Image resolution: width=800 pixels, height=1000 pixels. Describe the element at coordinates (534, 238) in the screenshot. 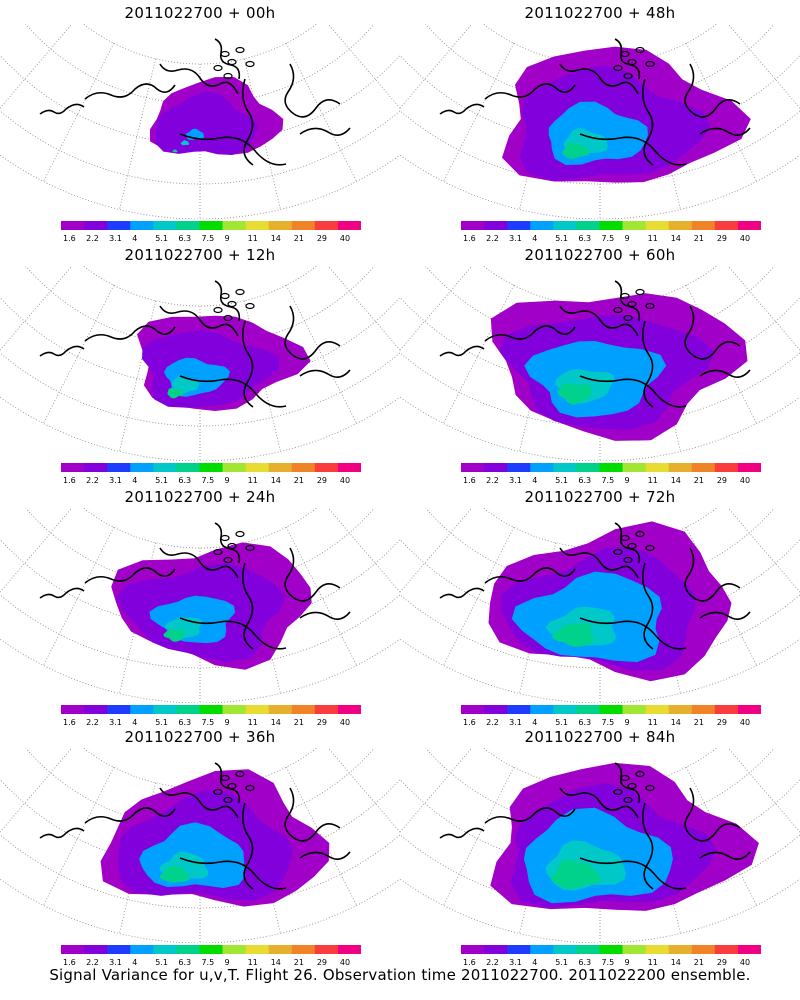

I see `colorbar-tick-label: 4` at that location.